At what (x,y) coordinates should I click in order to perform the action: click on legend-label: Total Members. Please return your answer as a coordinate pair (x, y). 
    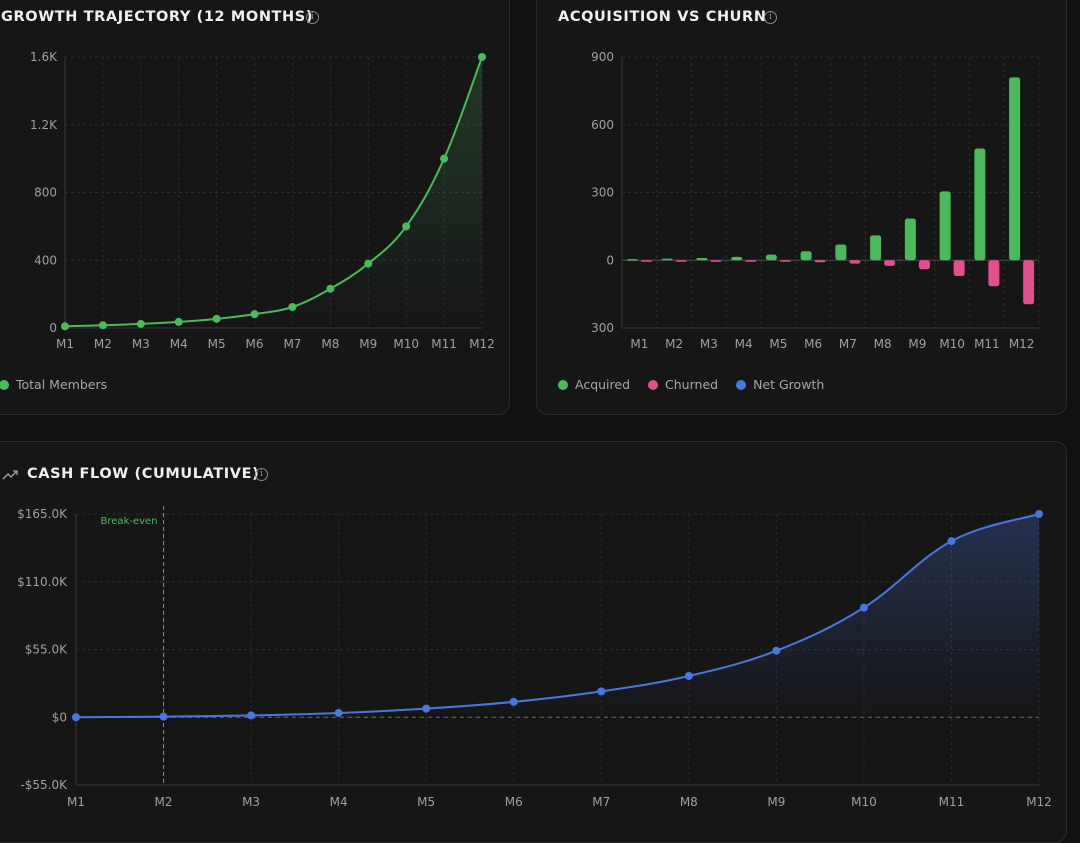
    Looking at the image, I should click on (62, 384).